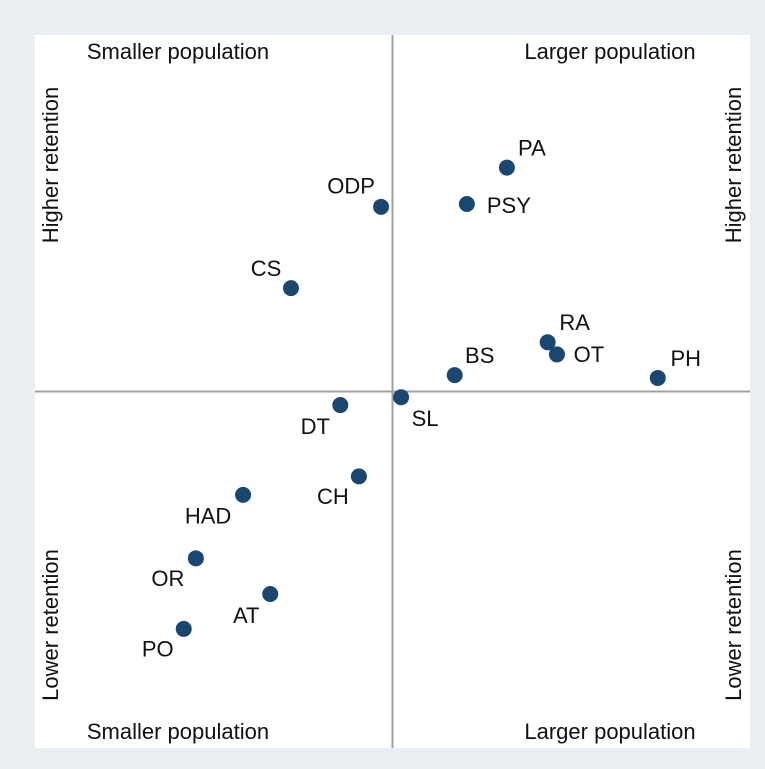  Describe the element at coordinates (479, 355) in the screenshot. I see `point-label: BS` at that location.